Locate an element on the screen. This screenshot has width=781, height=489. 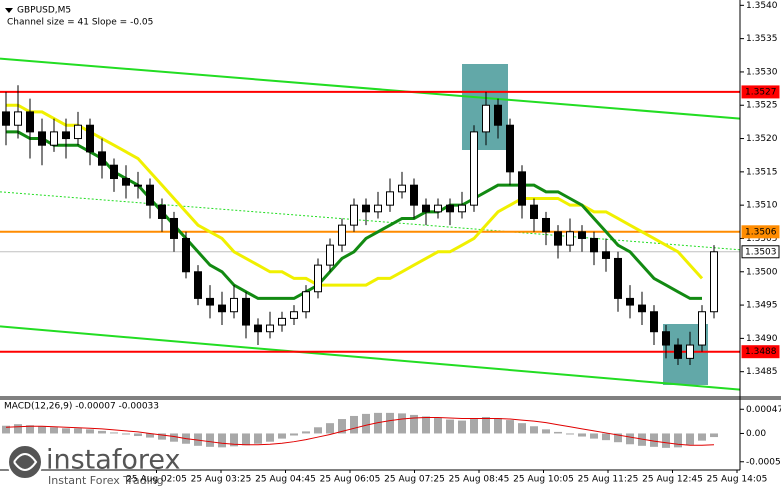
y-tick-label: 1.3525 is located at coordinates (762, 106).